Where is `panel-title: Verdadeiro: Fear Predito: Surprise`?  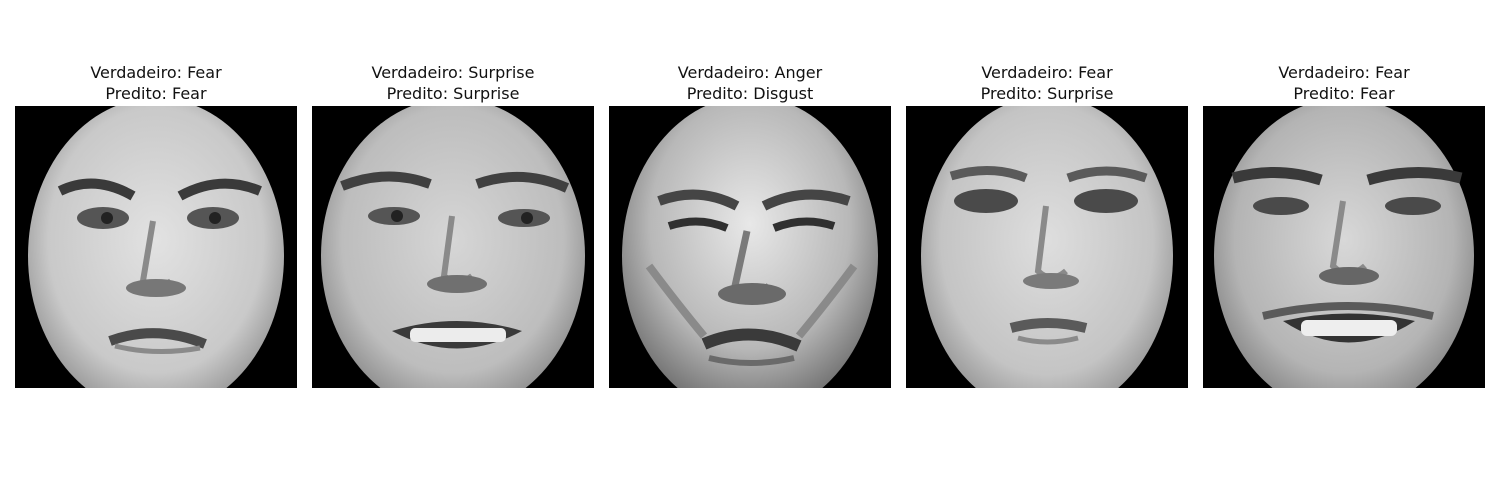
panel-title: Verdadeiro: Fear Predito: Surprise is located at coordinates (1047, 84).